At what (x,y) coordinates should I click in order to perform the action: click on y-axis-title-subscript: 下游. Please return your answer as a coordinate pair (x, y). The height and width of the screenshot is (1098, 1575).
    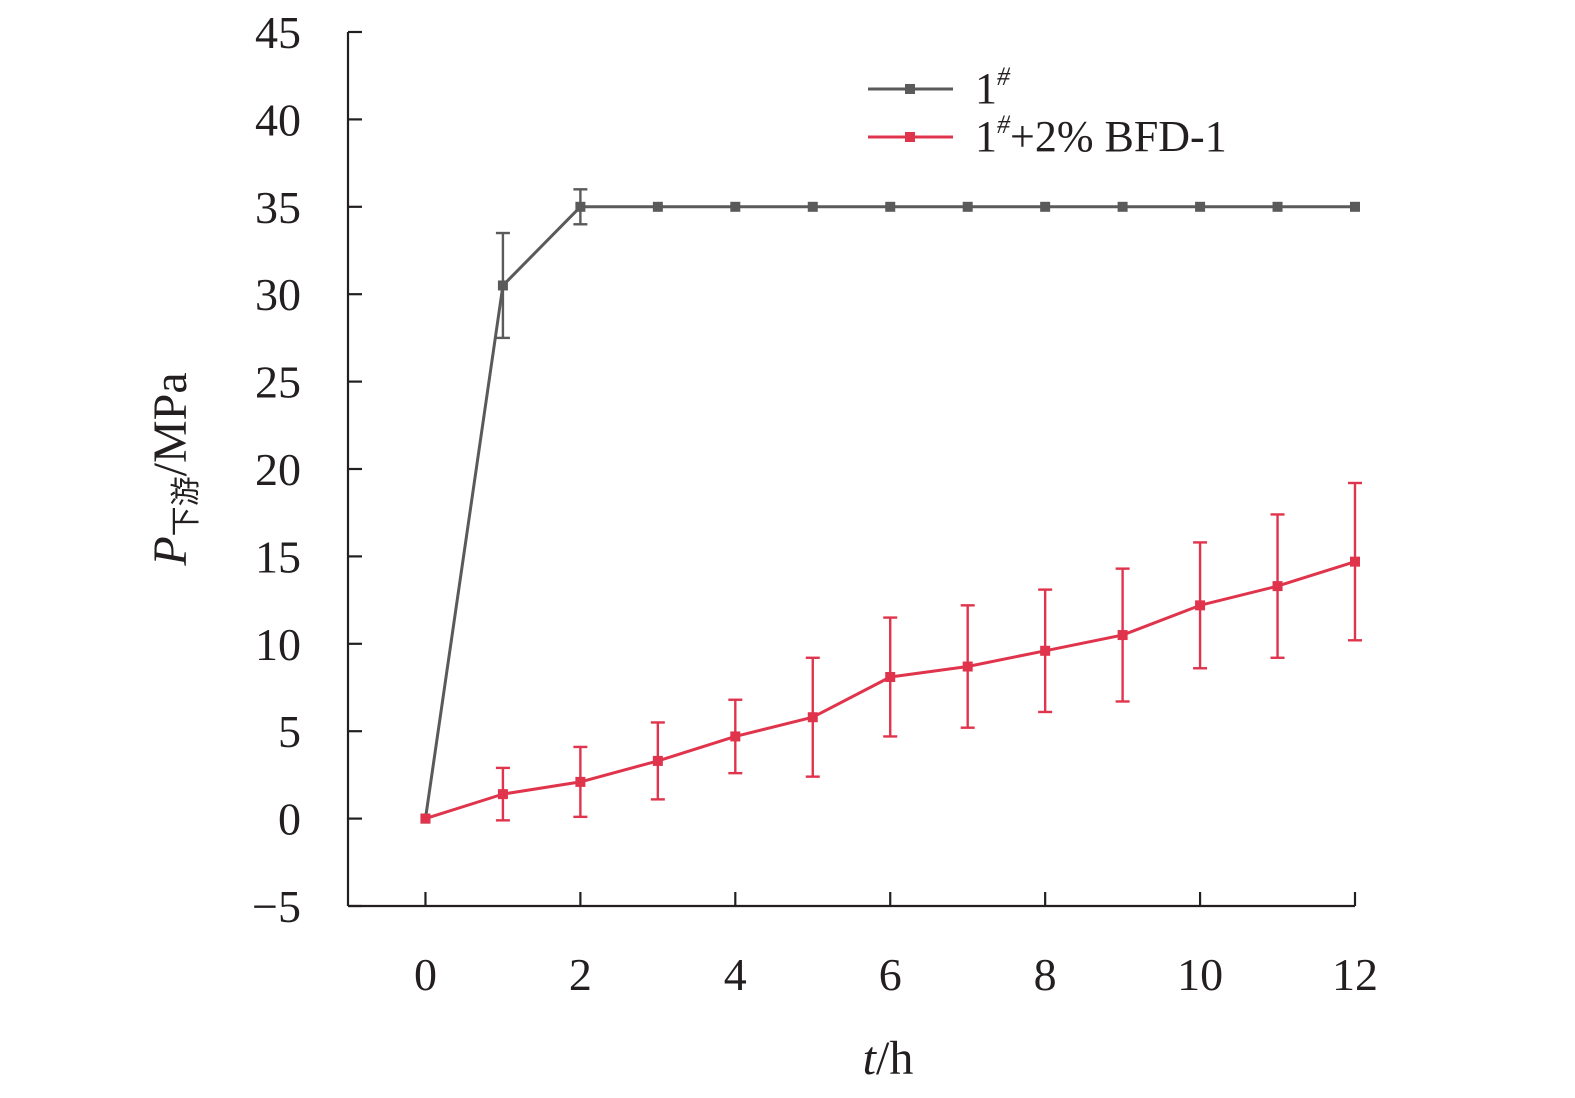
    Looking at the image, I should click on (186, 506).